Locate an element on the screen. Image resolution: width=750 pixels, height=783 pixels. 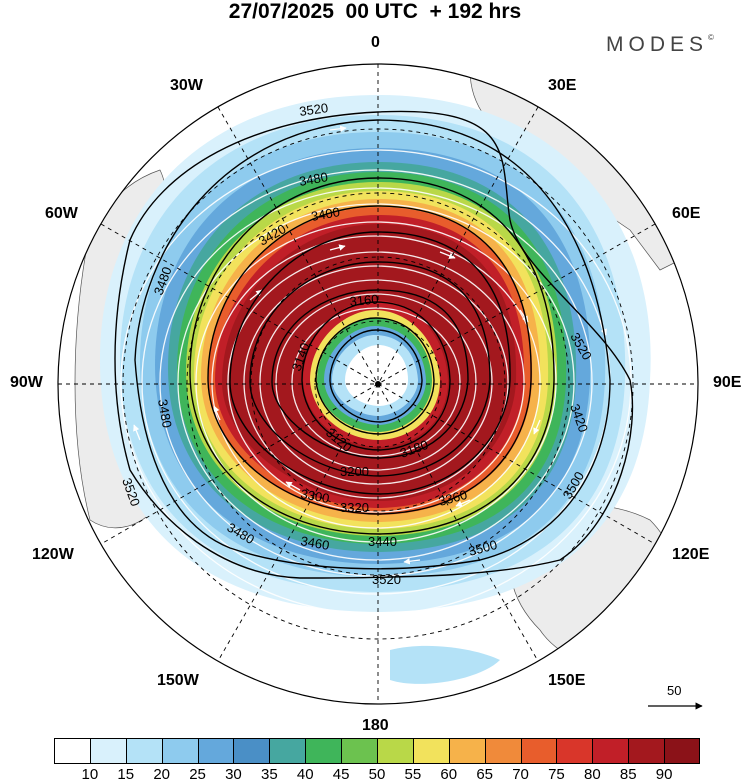
lon-label-150e: 150E is located at coordinates (567, 680).